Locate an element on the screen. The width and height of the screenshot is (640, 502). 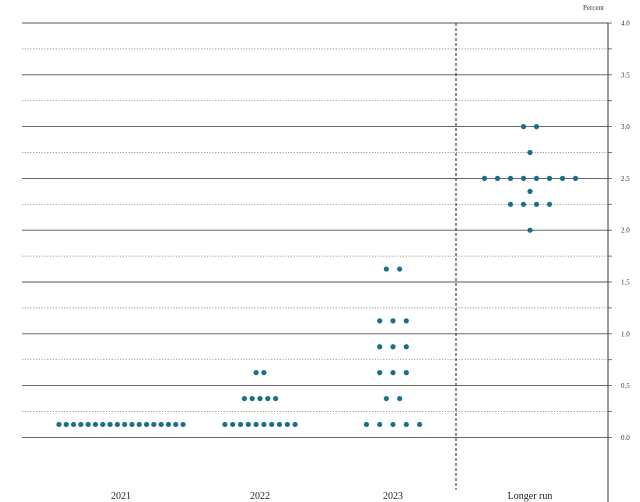
y-tick-labels: 4.0 3.5 3.0 2.5 2.0 1.5 1.0 0.5 0.0 is located at coordinates (625, 231).